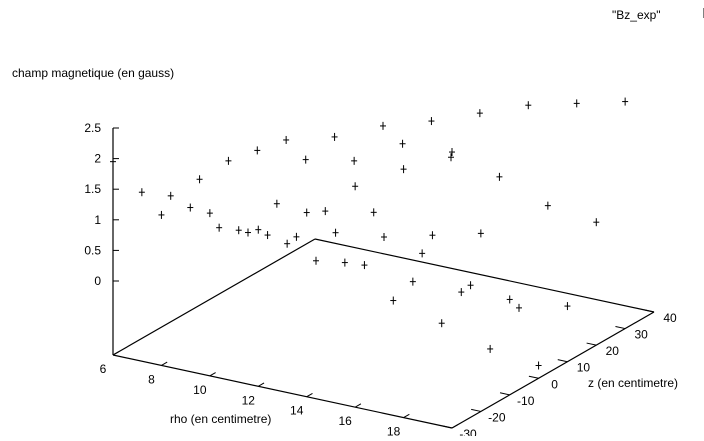  Describe the element at coordinates (636, 15) in the screenshot. I see `legend-label: "Bz_exp"` at that location.